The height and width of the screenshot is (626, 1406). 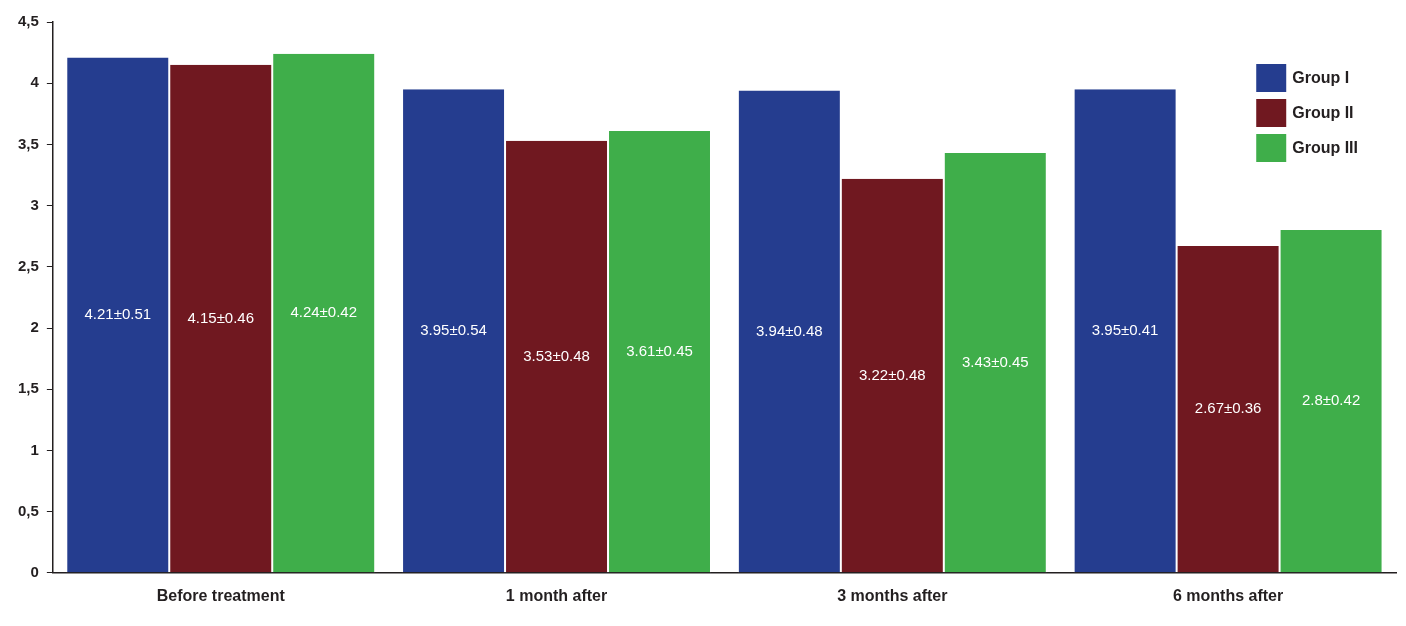 I want to click on data-label: 4.24±0.42, so click(x=324, y=312).